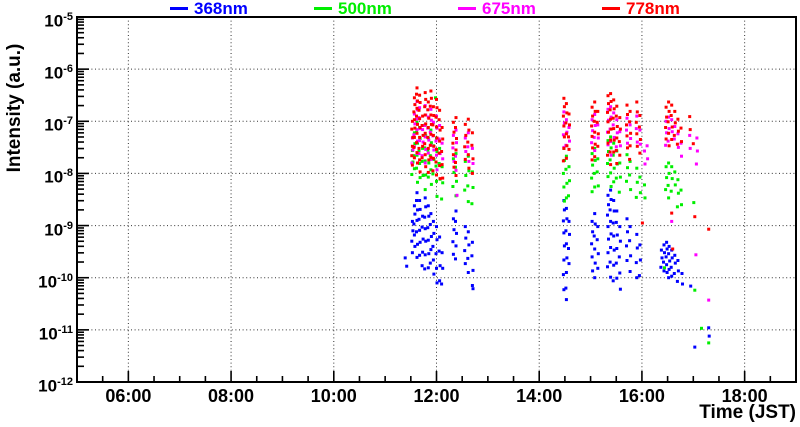 The width and height of the screenshot is (800, 427). Describe the element at coordinates (55, 386) in the screenshot. I see `y-tick-label: 10⁻¹²` at that location.